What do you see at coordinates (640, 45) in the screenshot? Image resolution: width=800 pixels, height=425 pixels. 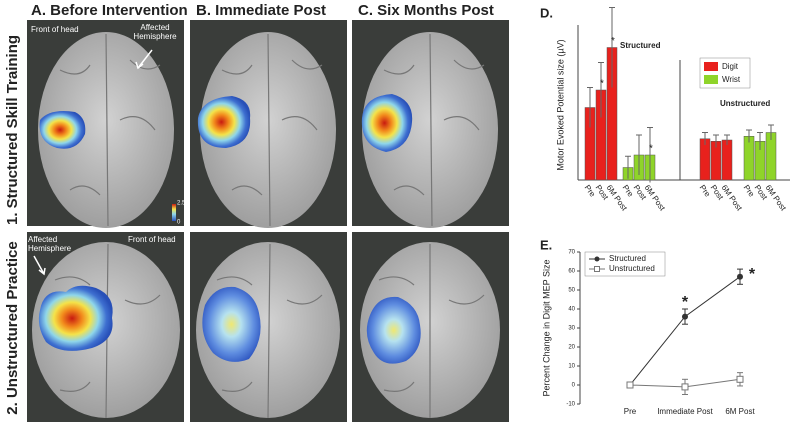 I see `group-label: Structured` at bounding box center [640, 45].